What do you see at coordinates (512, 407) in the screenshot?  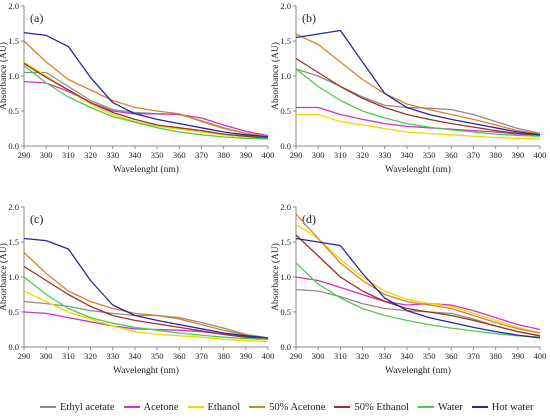 I see `legend-label: Hot water` at bounding box center [512, 407].